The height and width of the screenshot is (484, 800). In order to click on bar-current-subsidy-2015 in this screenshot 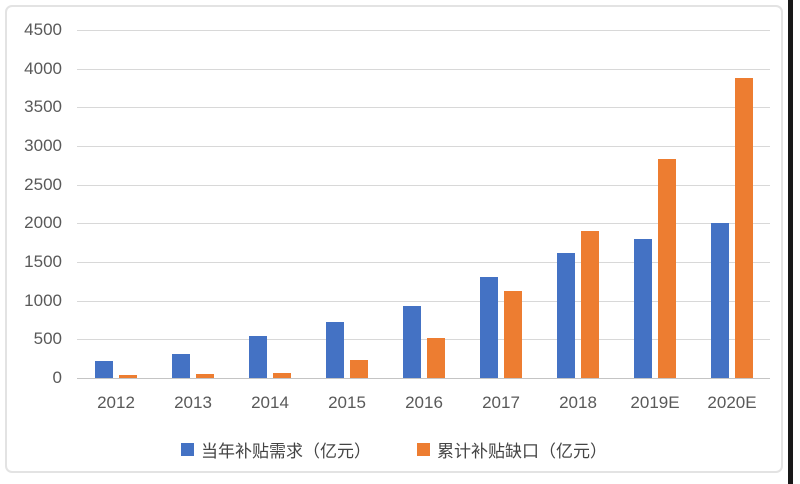, I will do `click(335, 350)`.